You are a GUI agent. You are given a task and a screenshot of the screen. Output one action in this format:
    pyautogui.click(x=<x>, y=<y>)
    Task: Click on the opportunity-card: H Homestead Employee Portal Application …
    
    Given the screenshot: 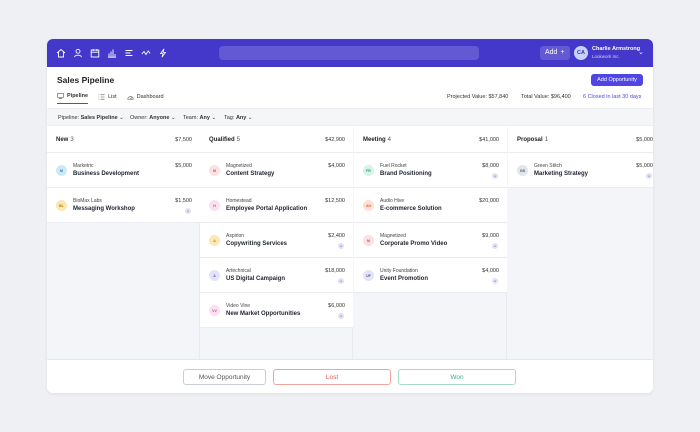 What is the action you would take?
    pyautogui.click(x=276, y=205)
    